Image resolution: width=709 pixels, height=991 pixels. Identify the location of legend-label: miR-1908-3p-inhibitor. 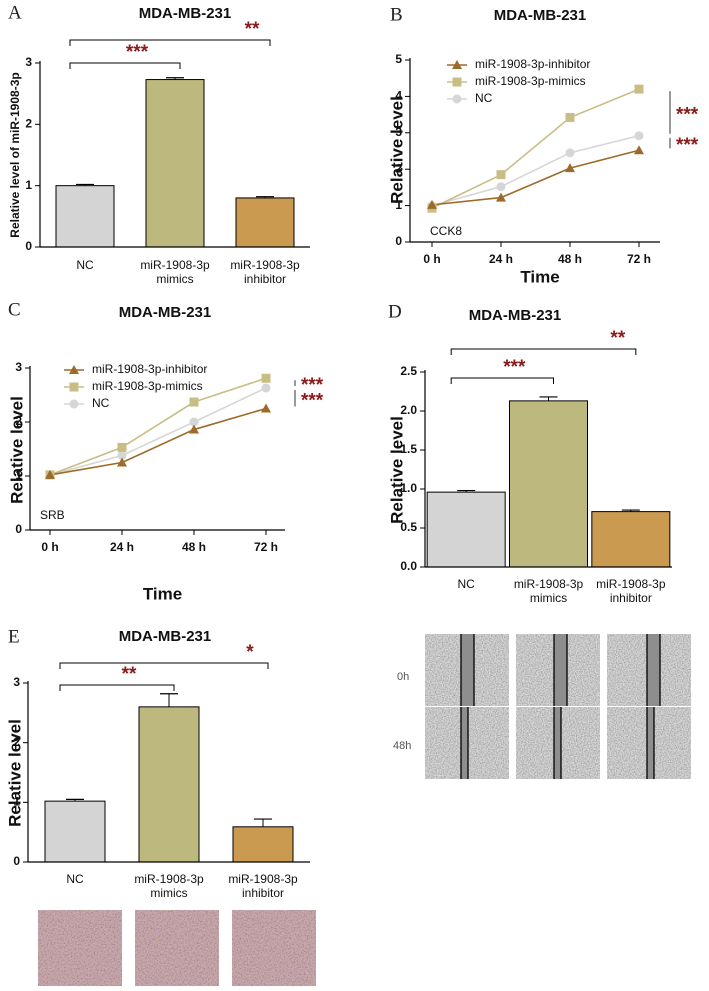
(532, 64).